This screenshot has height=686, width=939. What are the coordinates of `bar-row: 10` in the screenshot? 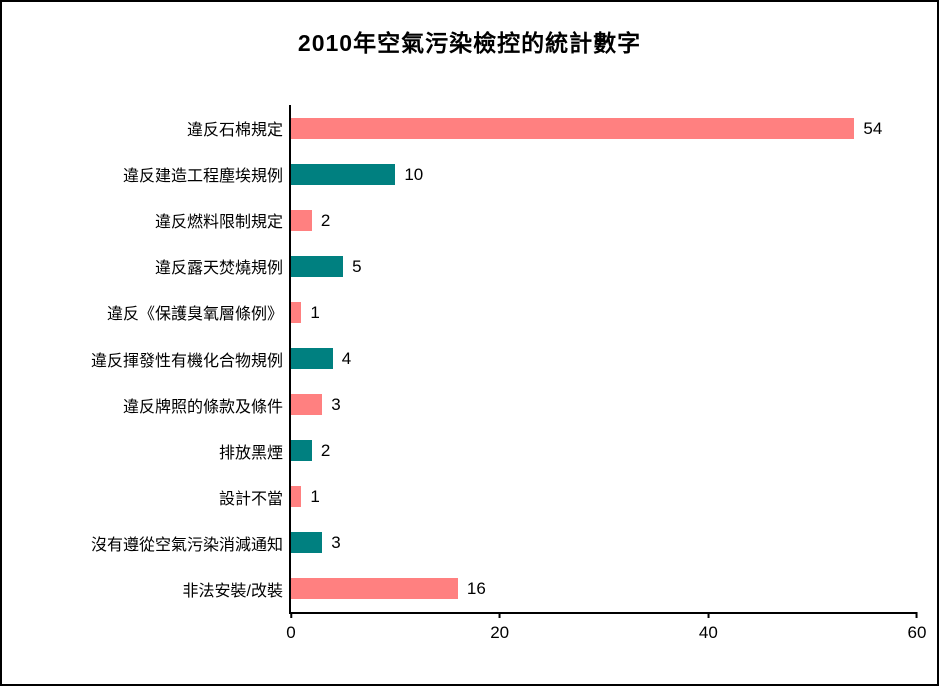 It's located at (604, 174).